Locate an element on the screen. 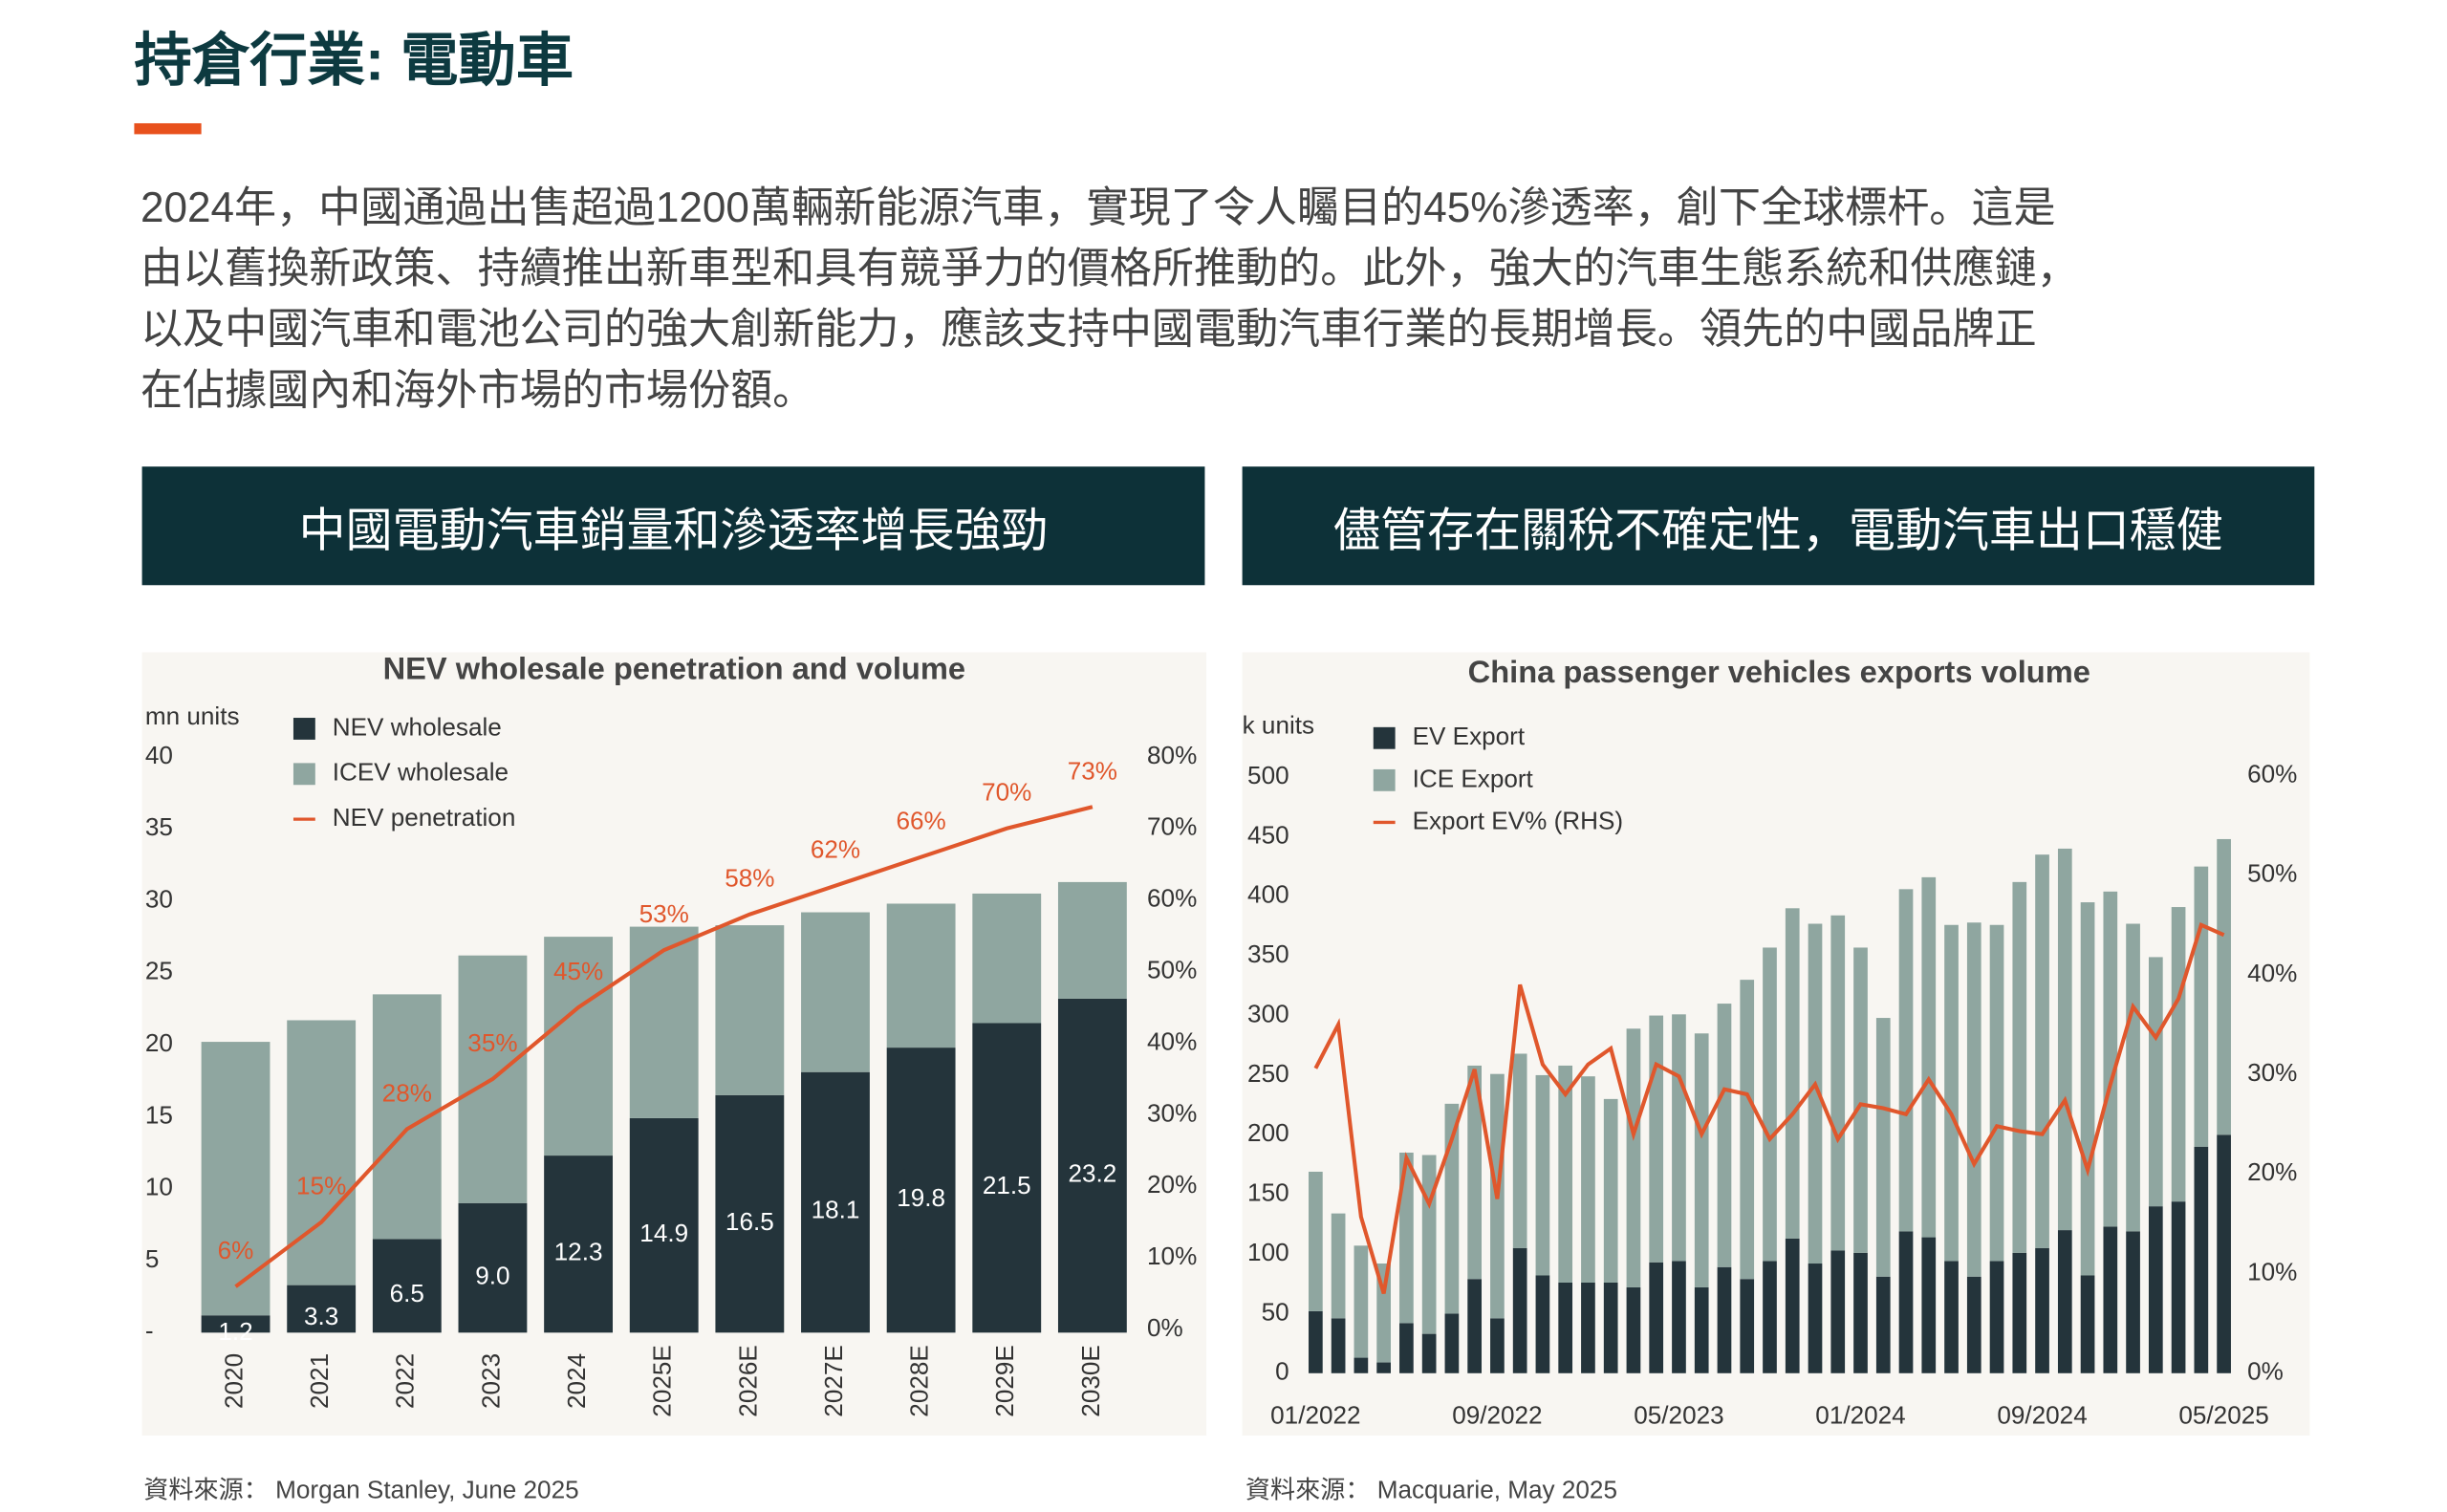 The image size is (2447, 1512). x-tick-label: 09/2022 is located at coordinates (1497, 1414).